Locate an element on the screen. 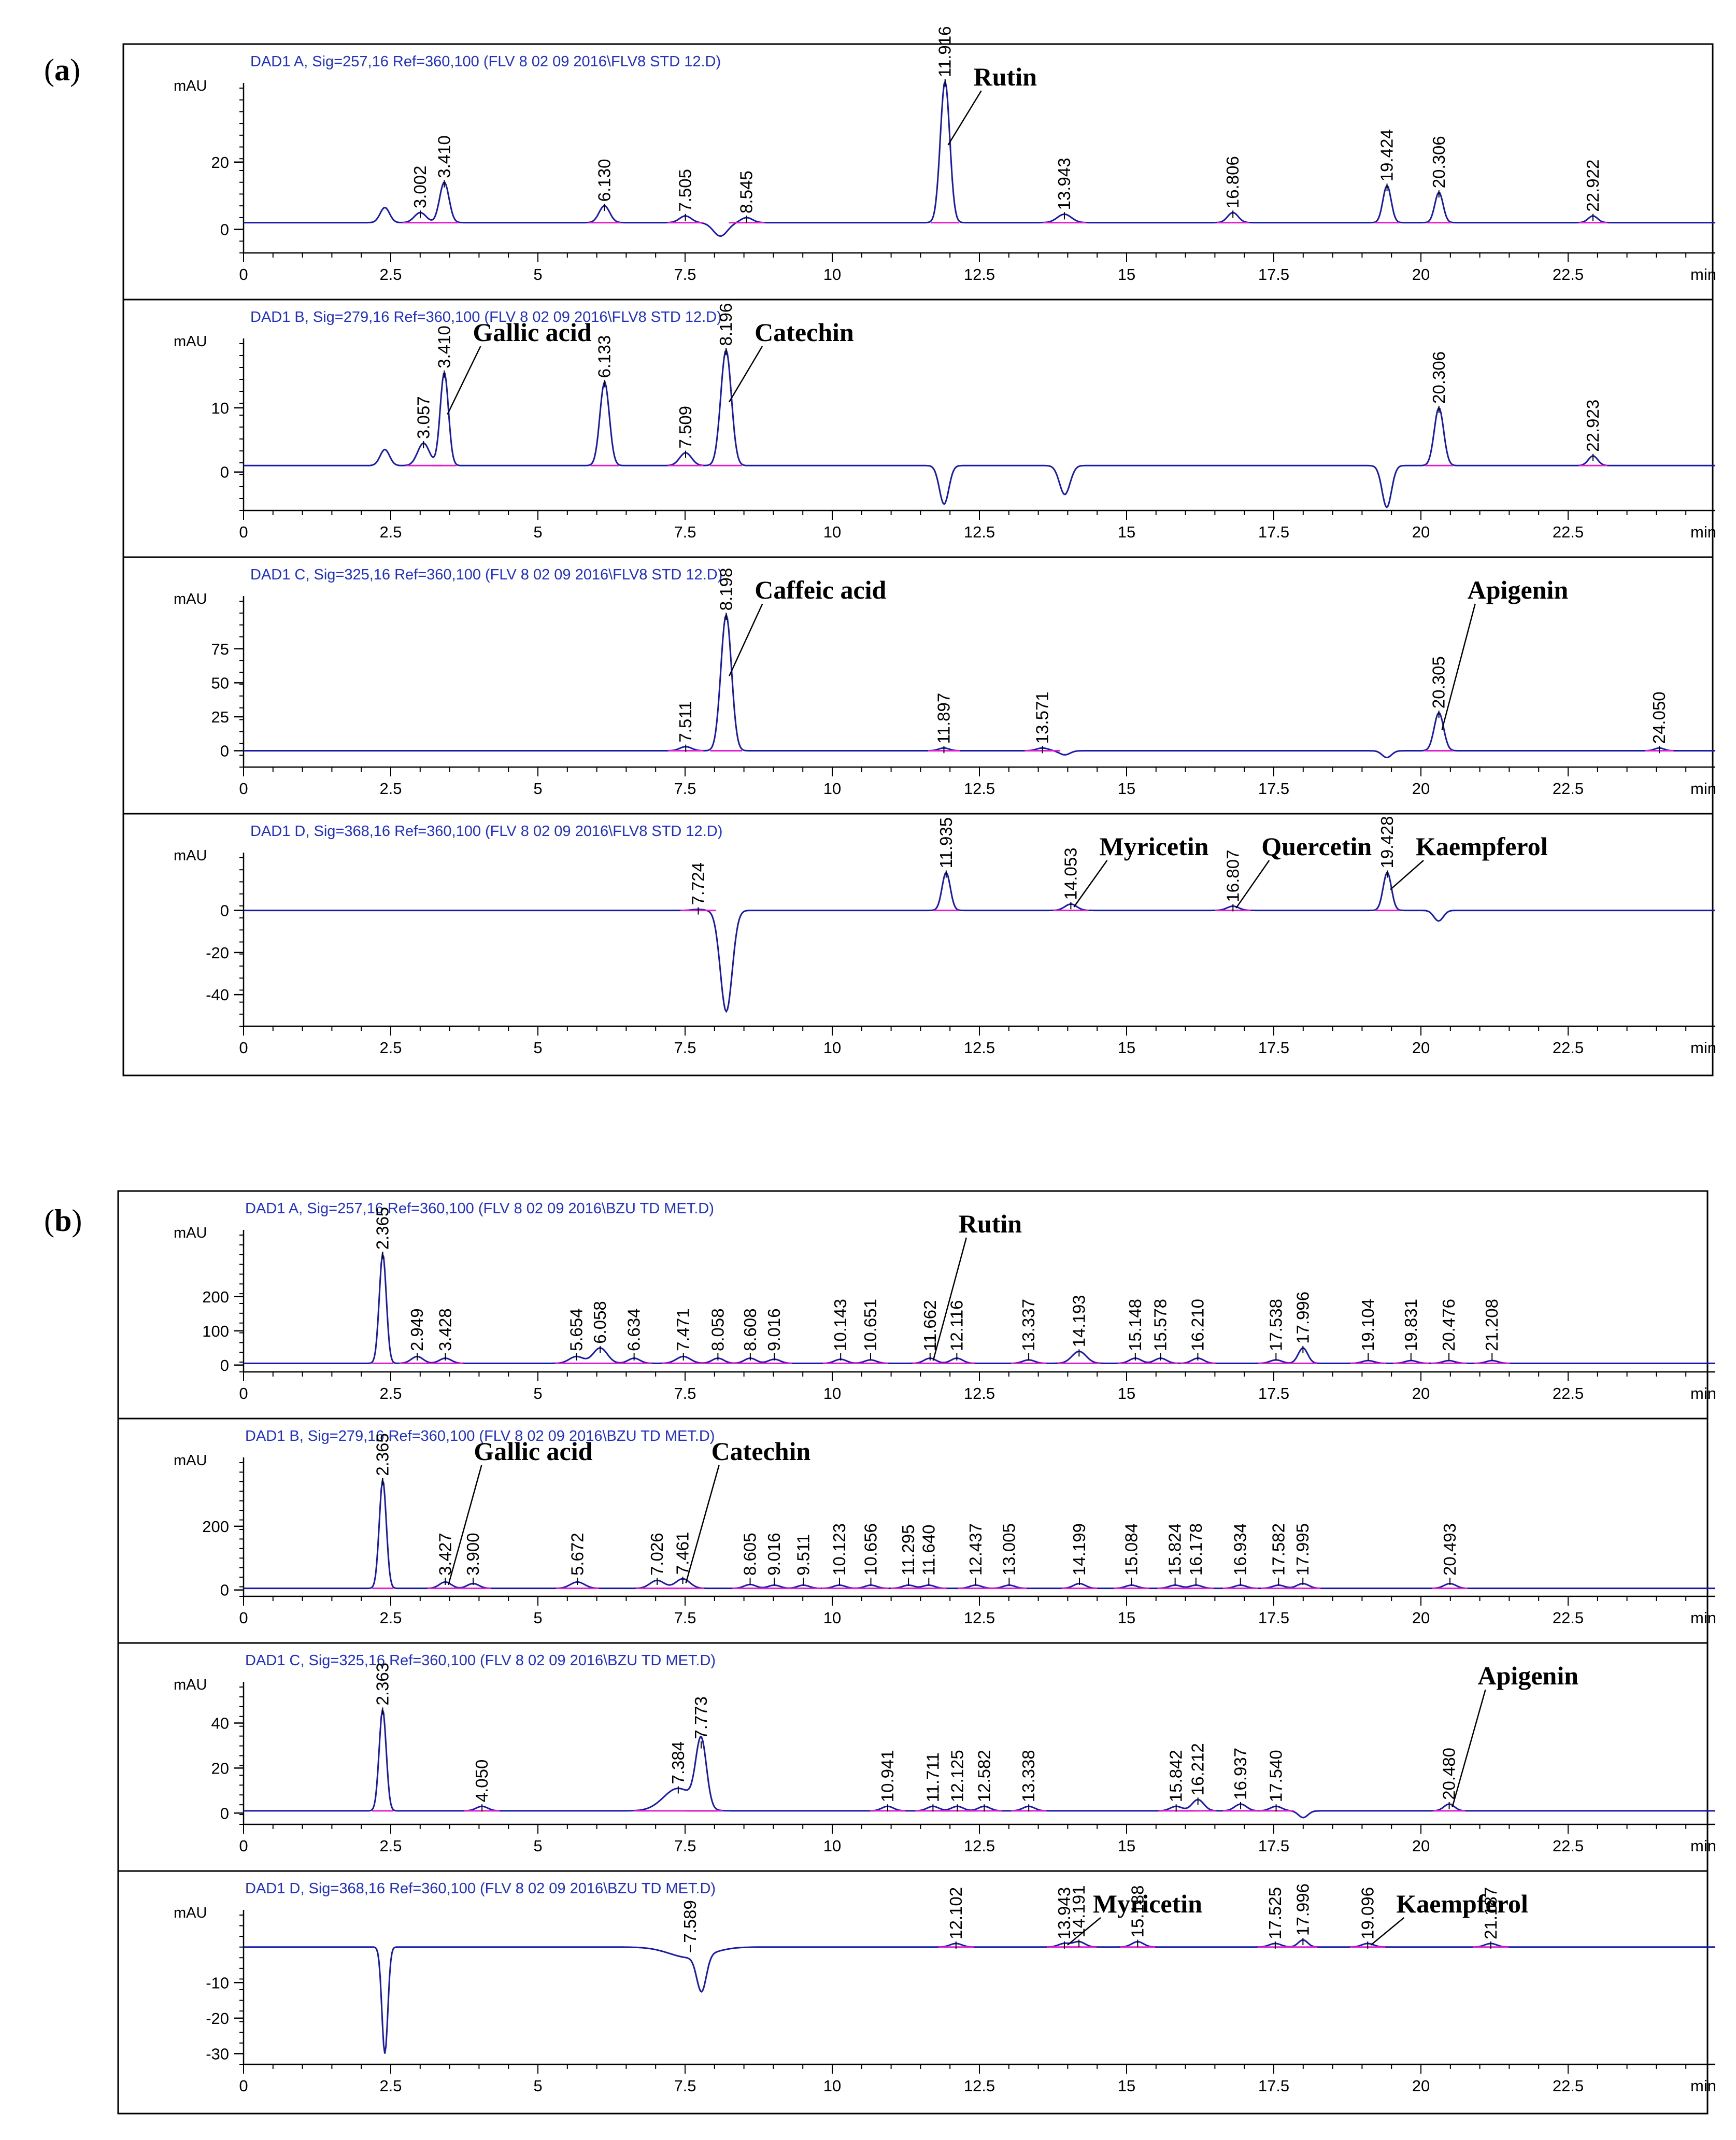 This screenshot has width=1736, height=2140. y-tick-label: 100 is located at coordinates (215, 1331).